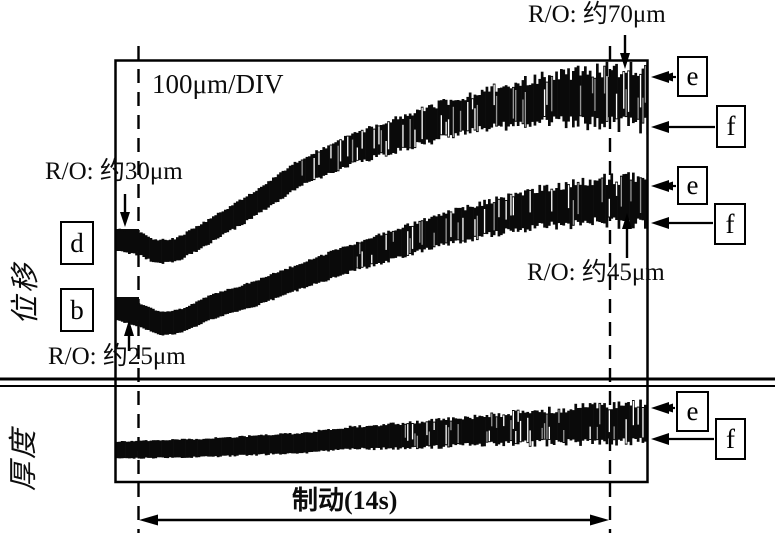 Image resolution: width=775 pixels, height=533 pixels. I want to click on arrow-e-lower, so click(663, 186).